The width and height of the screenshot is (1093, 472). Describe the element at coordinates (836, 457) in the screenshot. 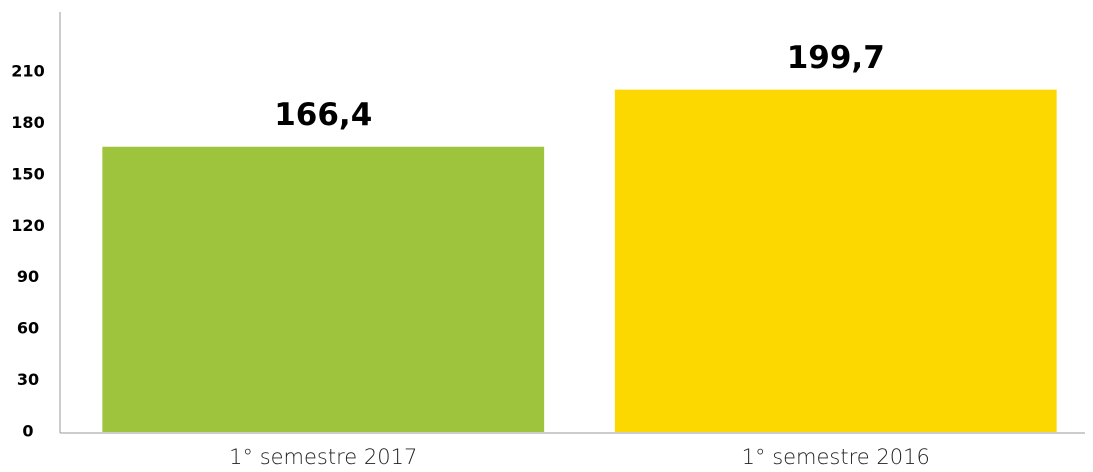

I see `x-tick-label: 1° semestre 2016` at that location.